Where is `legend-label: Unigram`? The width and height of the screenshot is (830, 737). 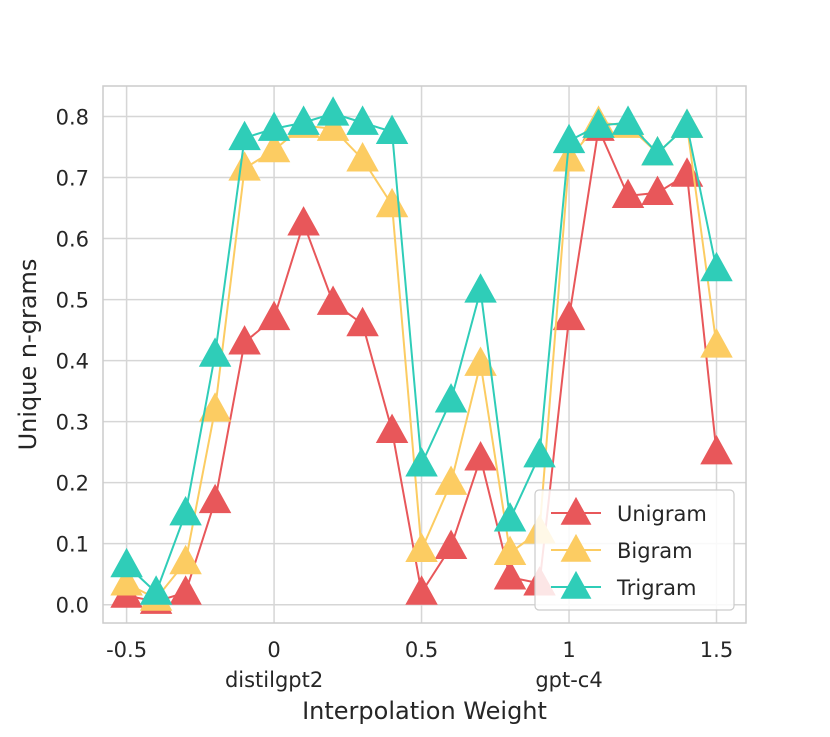
legend-label: Unigram is located at coordinates (662, 514).